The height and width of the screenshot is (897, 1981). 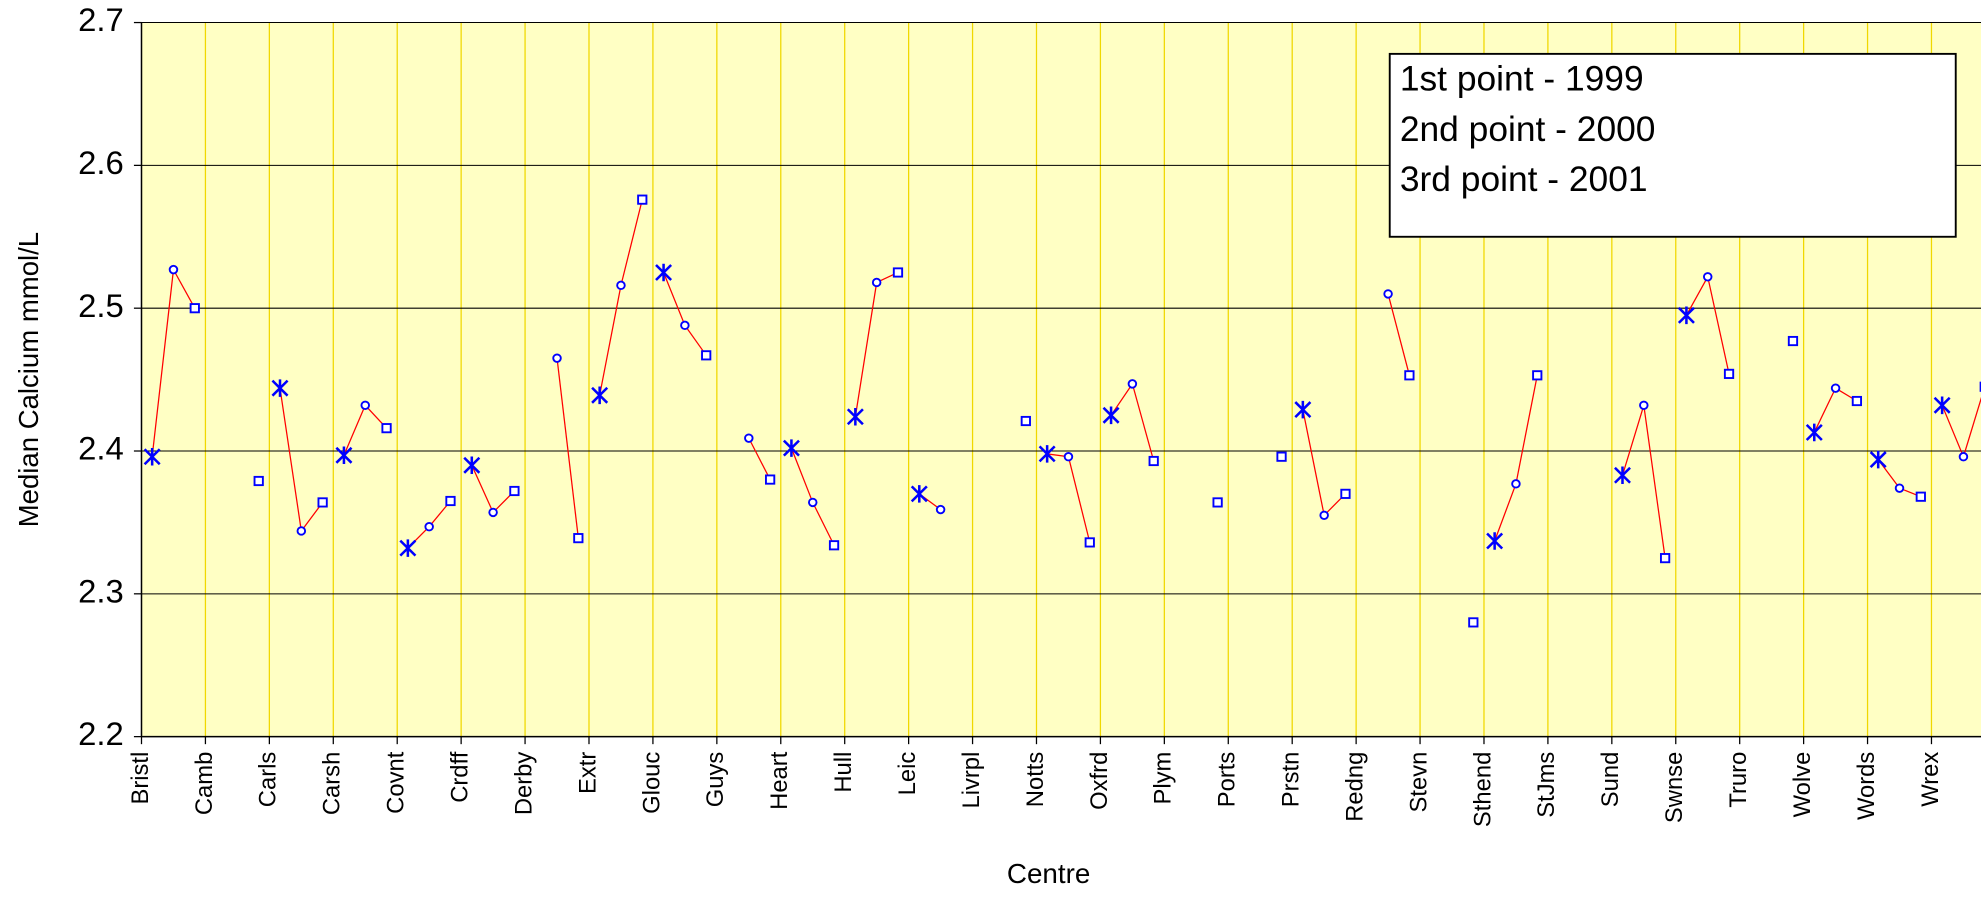 What do you see at coordinates (907, 774) in the screenshot?
I see `x-tick-label: Leic` at bounding box center [907, 774].